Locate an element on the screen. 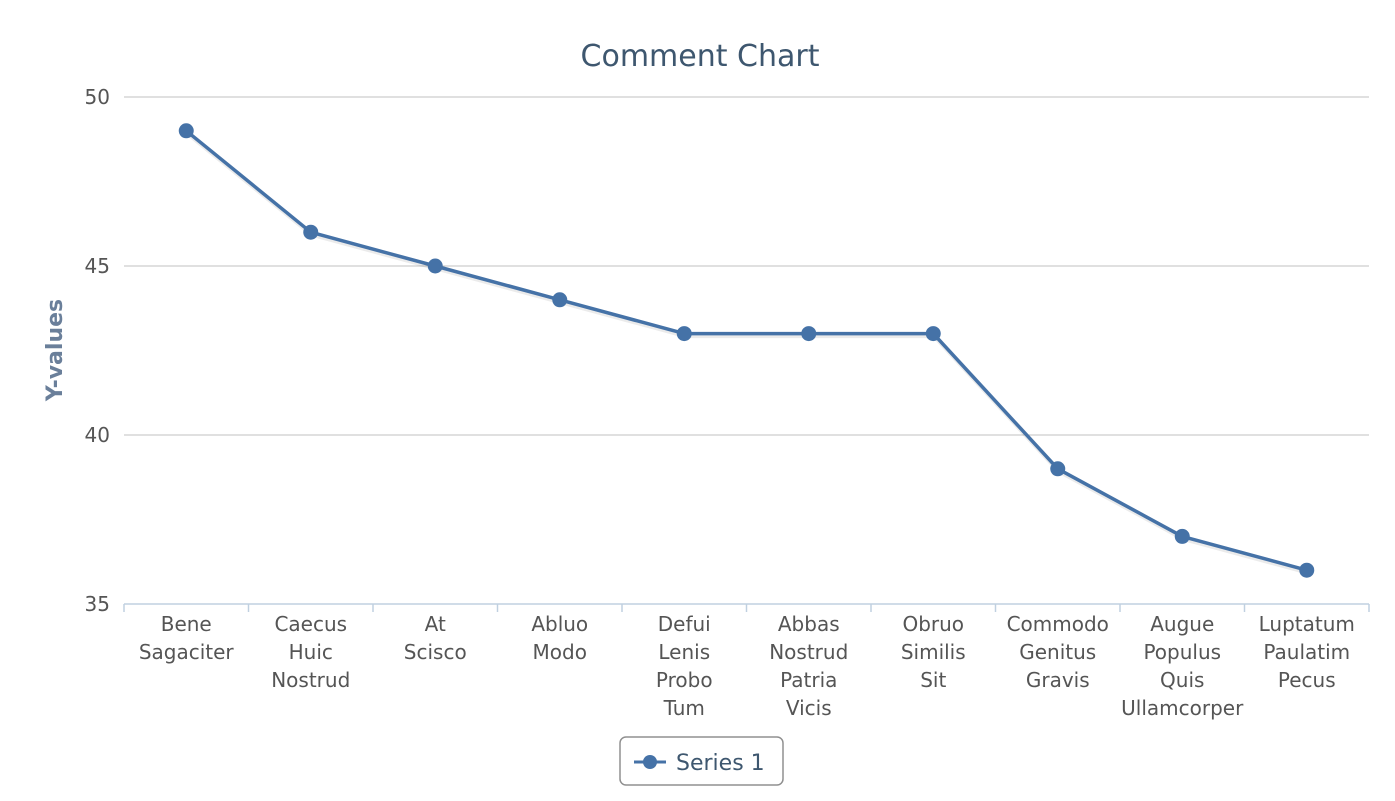 The image size is (1395, 801). legend-box is located at coordinates (701, 761).